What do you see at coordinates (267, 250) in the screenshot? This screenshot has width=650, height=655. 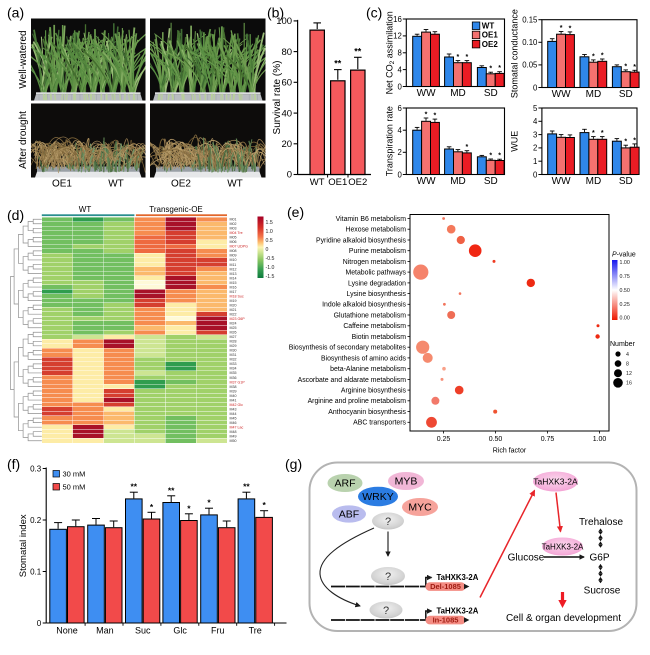 I see `svg-text: 0` at bounding box center [267, 250].